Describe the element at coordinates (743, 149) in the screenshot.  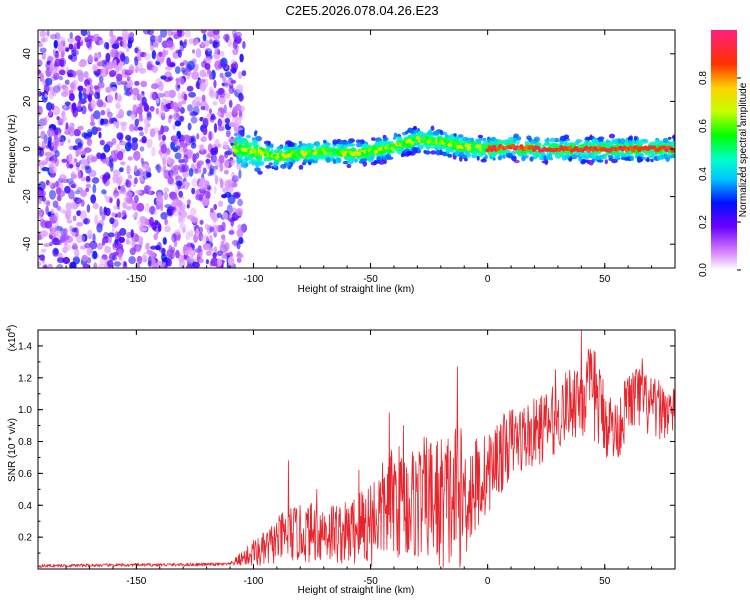
I see `colorbar-label: Normalized spectral amplitude` at that location.